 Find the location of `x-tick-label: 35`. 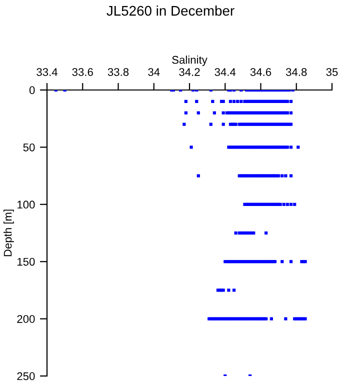

x-tick-label: 35 is located at coordinates (332, 72).